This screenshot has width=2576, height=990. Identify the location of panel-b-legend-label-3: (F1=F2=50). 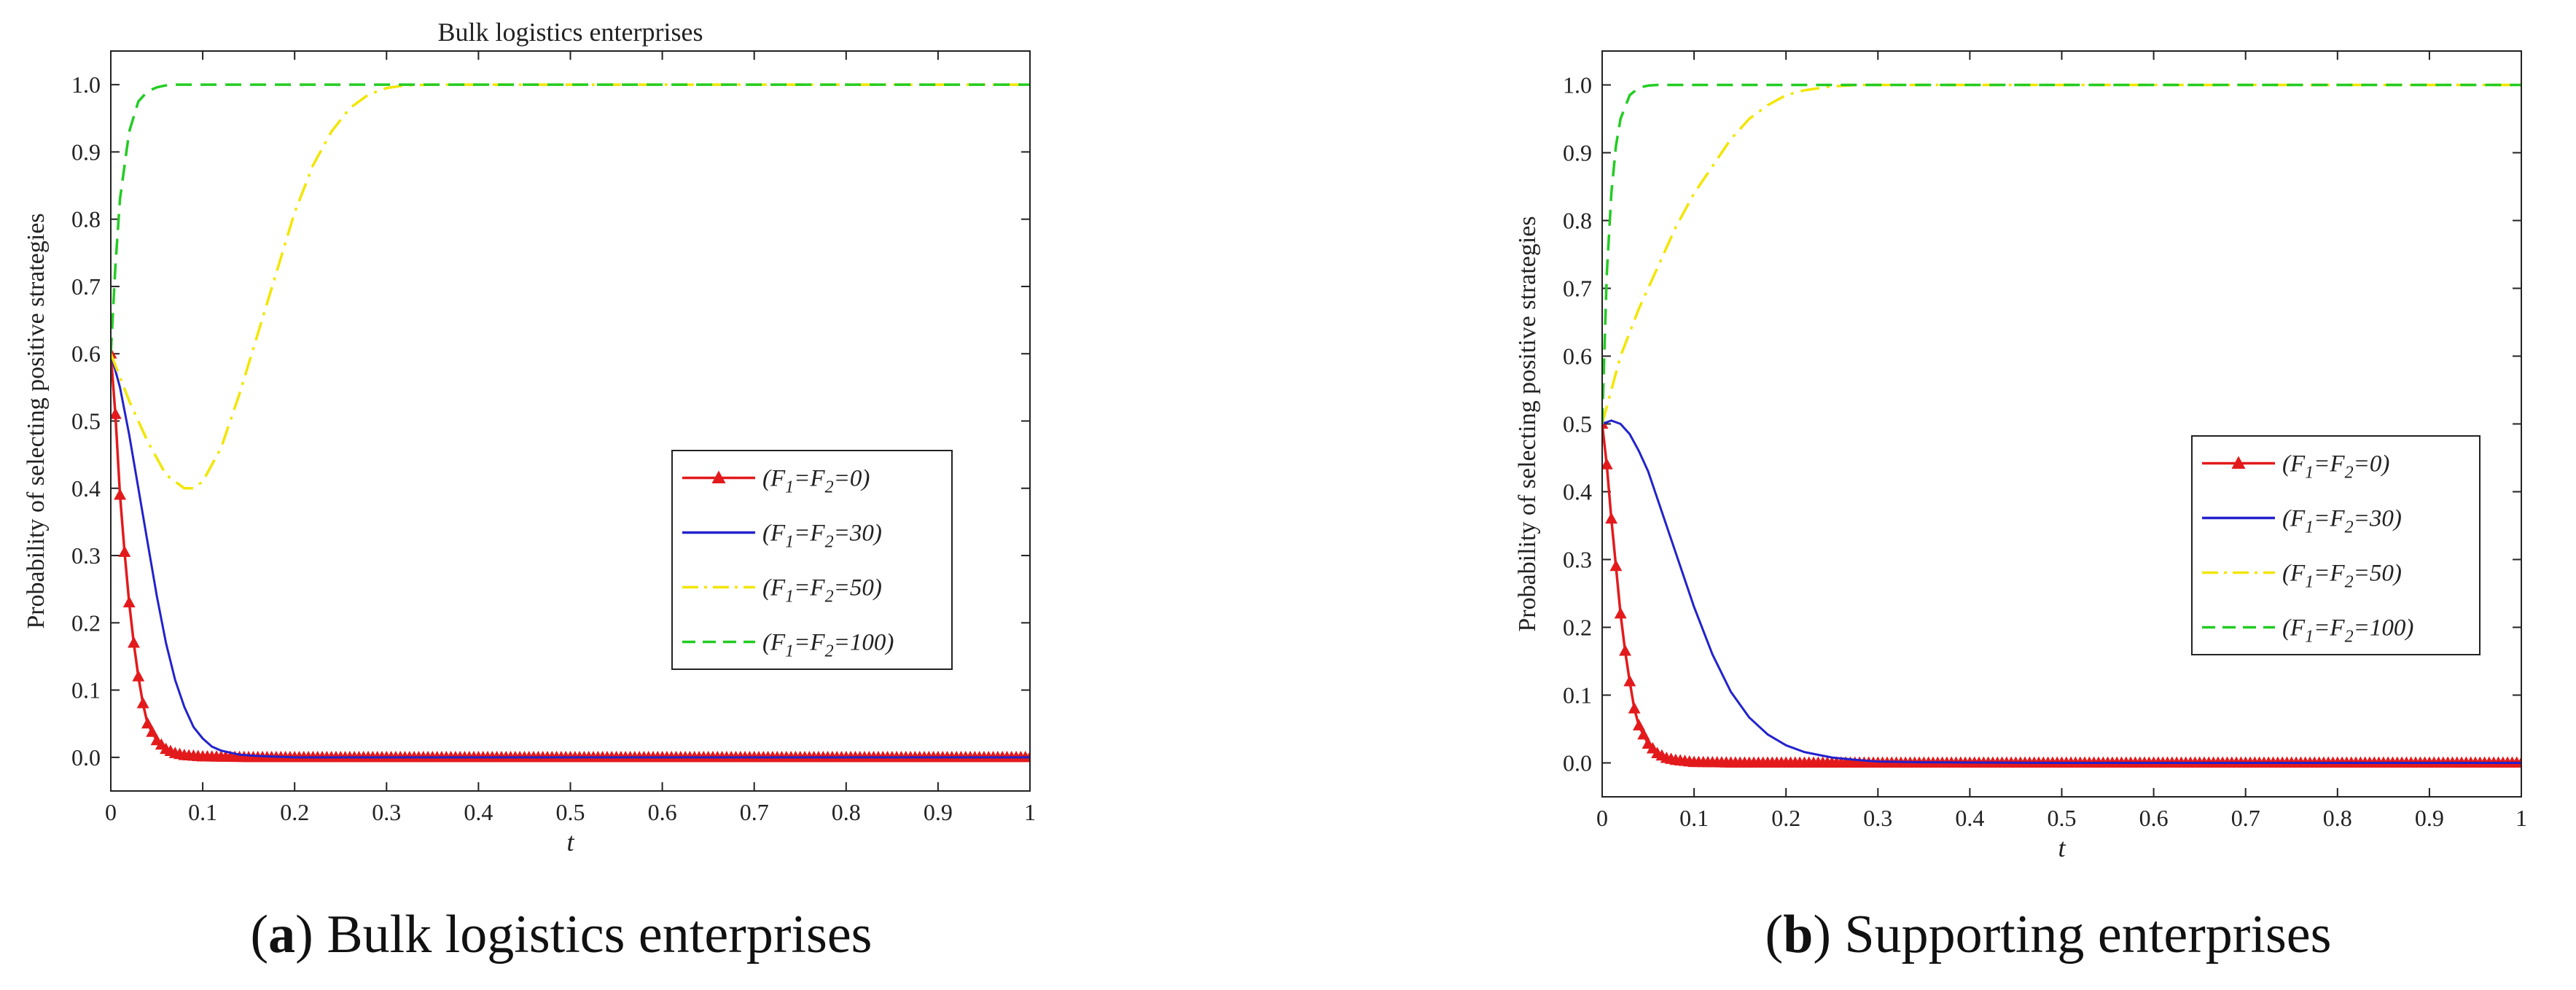
(2342, 576).